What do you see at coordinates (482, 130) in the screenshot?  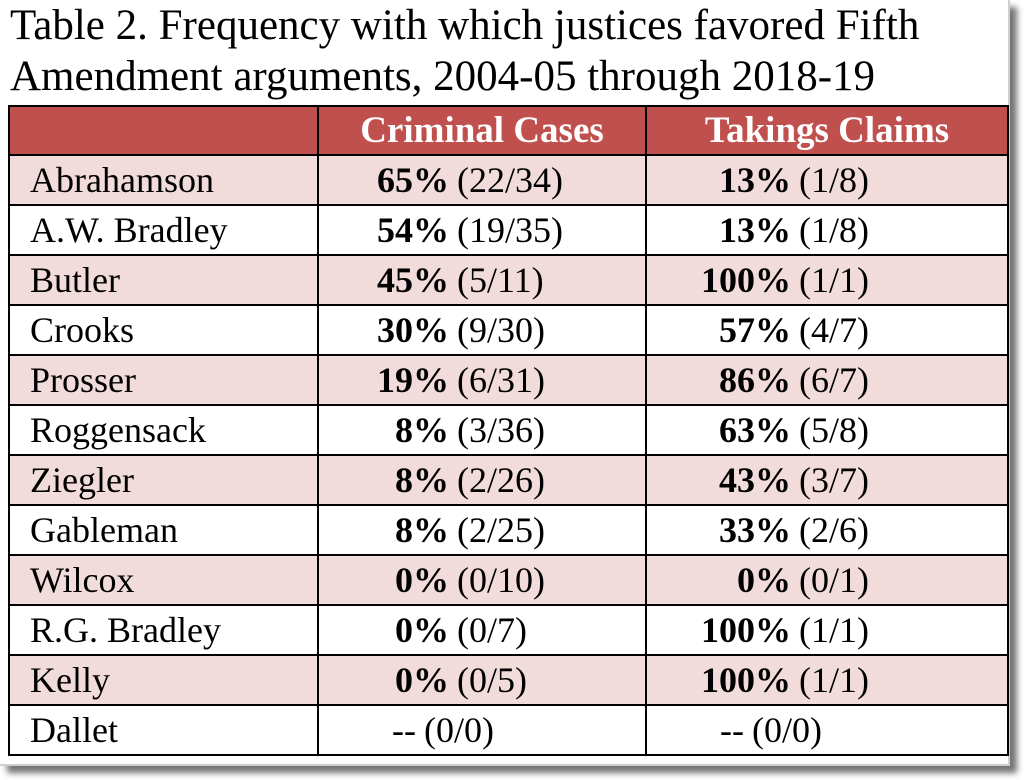 I see `header-criminal-cases: Criminal Cases` at bounding box center [482, 130].